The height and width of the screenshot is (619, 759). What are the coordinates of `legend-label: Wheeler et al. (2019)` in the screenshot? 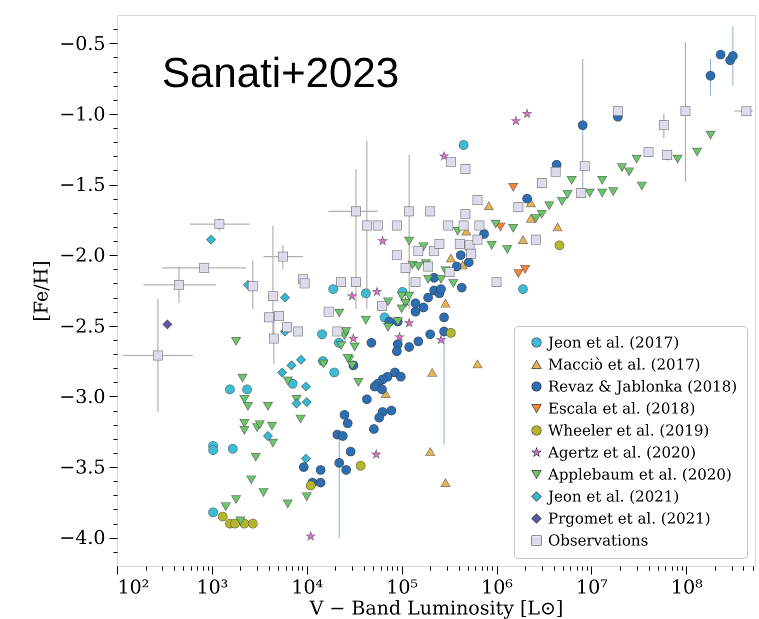 It's located at (629, 431).